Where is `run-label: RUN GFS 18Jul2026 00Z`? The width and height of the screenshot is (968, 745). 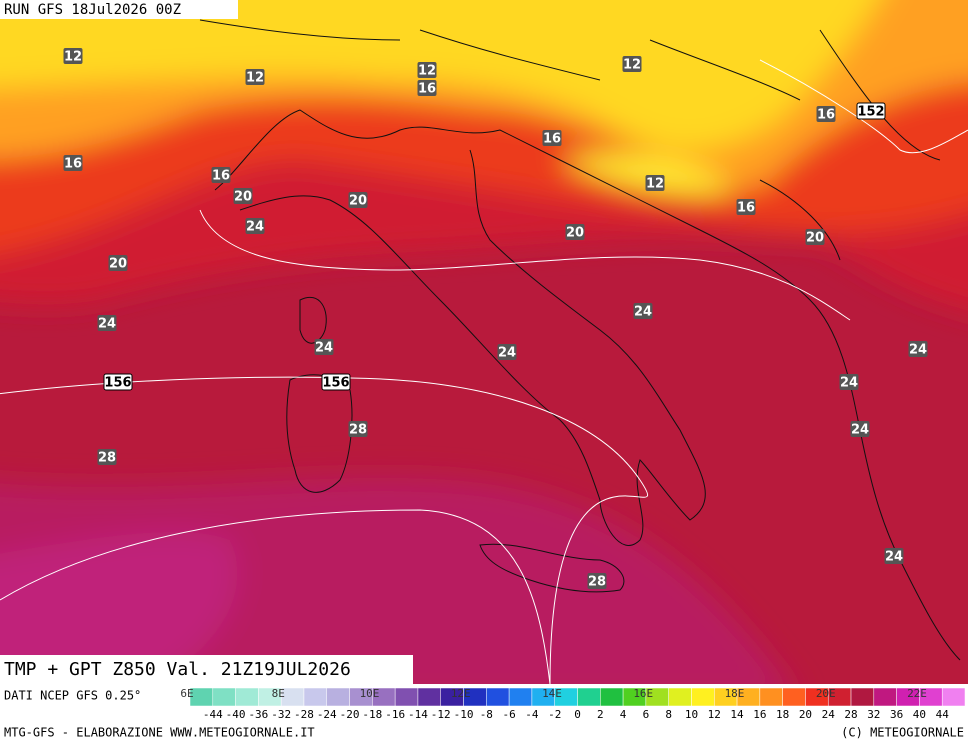
run-label: RUN GFS 18Jul2026 00Z is located at coordinates (92, 10).